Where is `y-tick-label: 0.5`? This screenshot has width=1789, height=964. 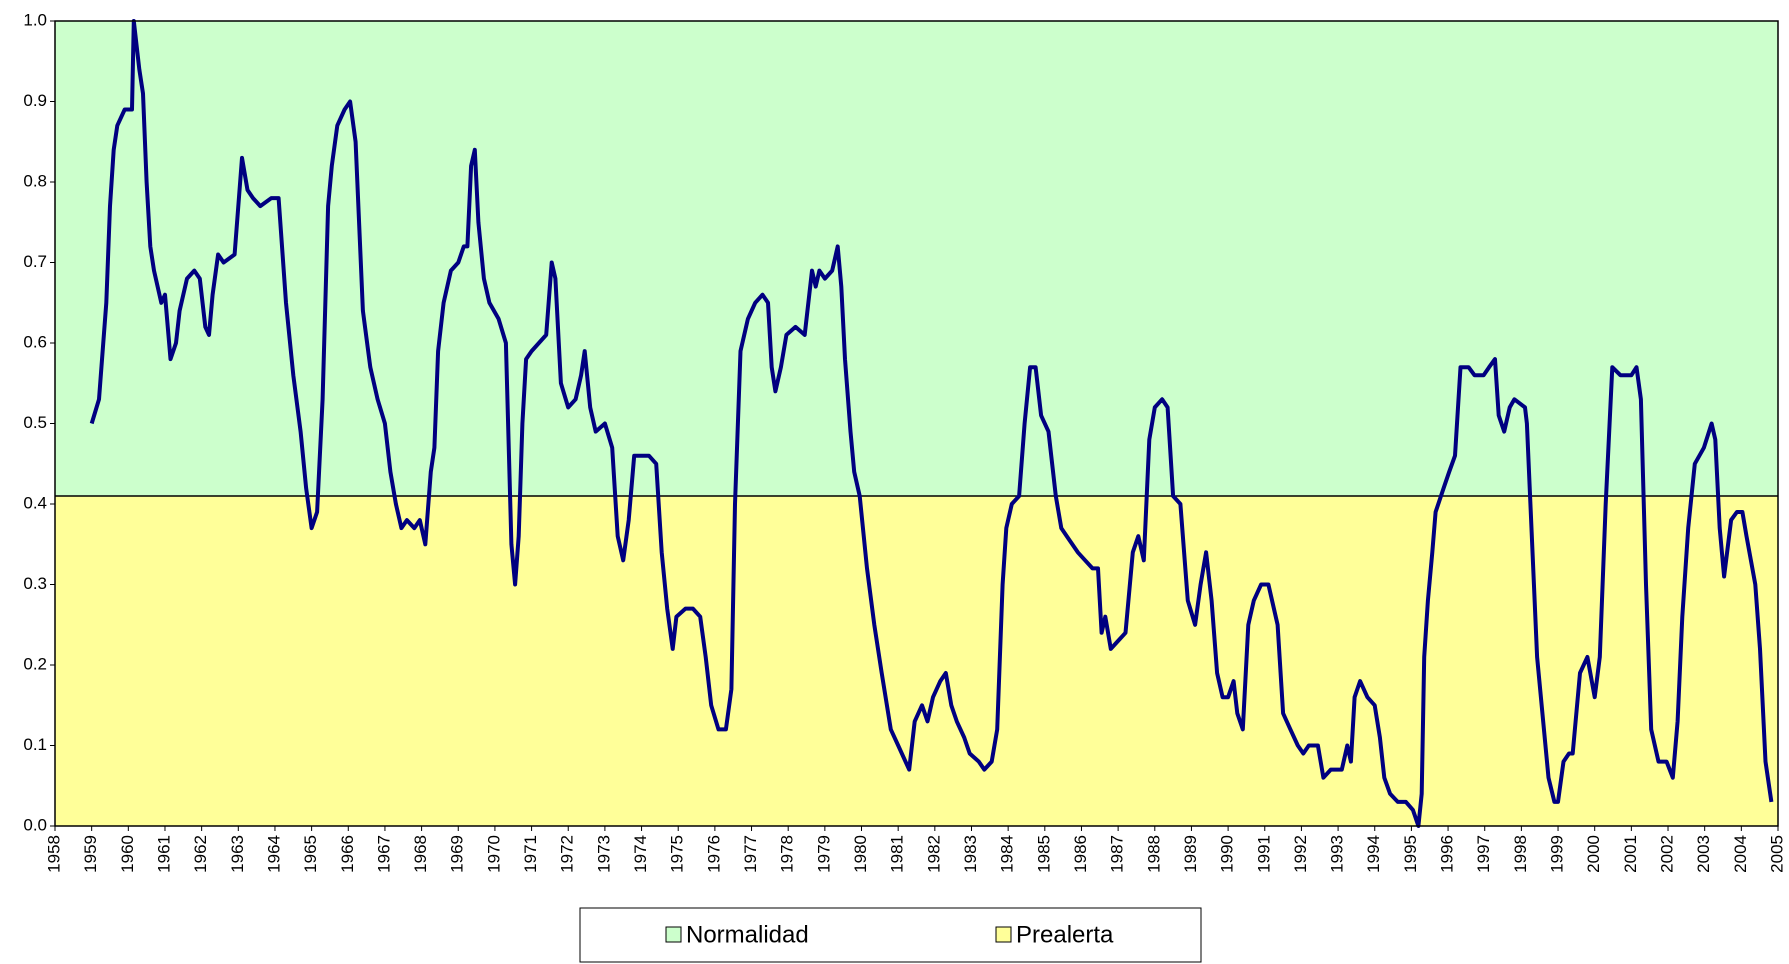
y-tick-label: 0.5 is located at coordinates (35, 422).